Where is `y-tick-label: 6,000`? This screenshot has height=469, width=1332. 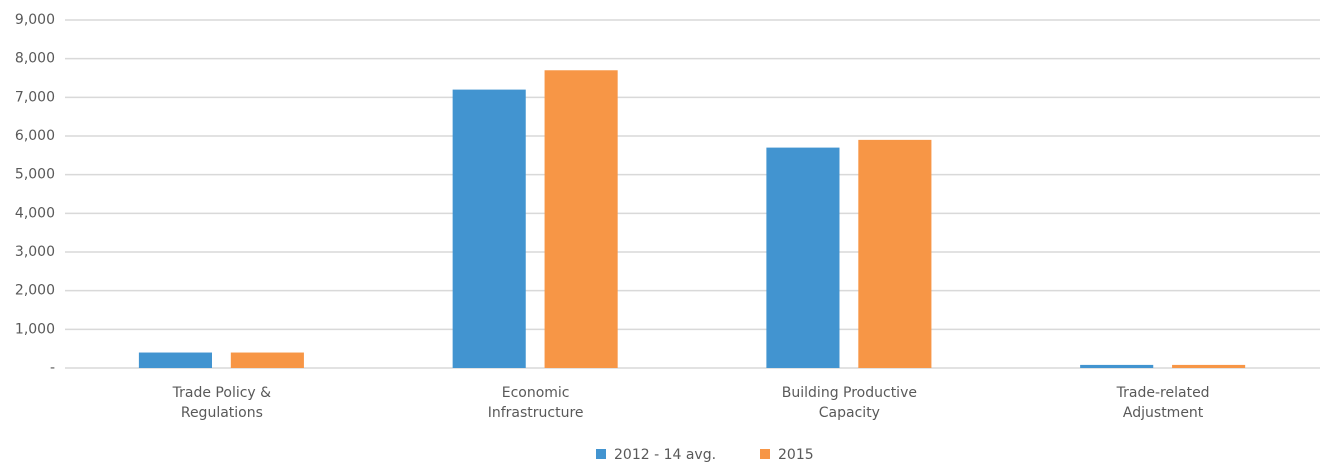 y-tick-label: 6,000 is located at coordinates (35, 136).